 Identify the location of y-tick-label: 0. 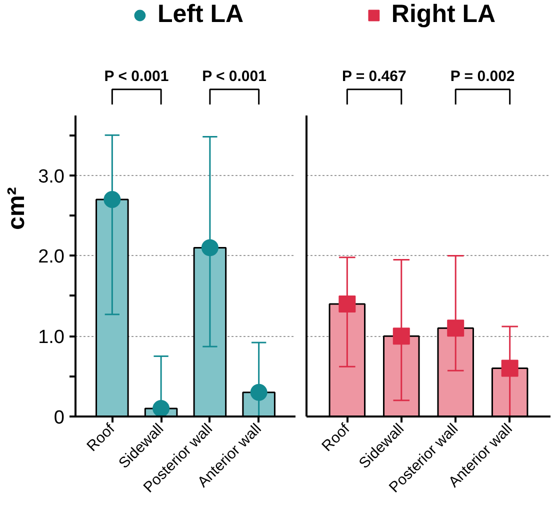
(59, 418).